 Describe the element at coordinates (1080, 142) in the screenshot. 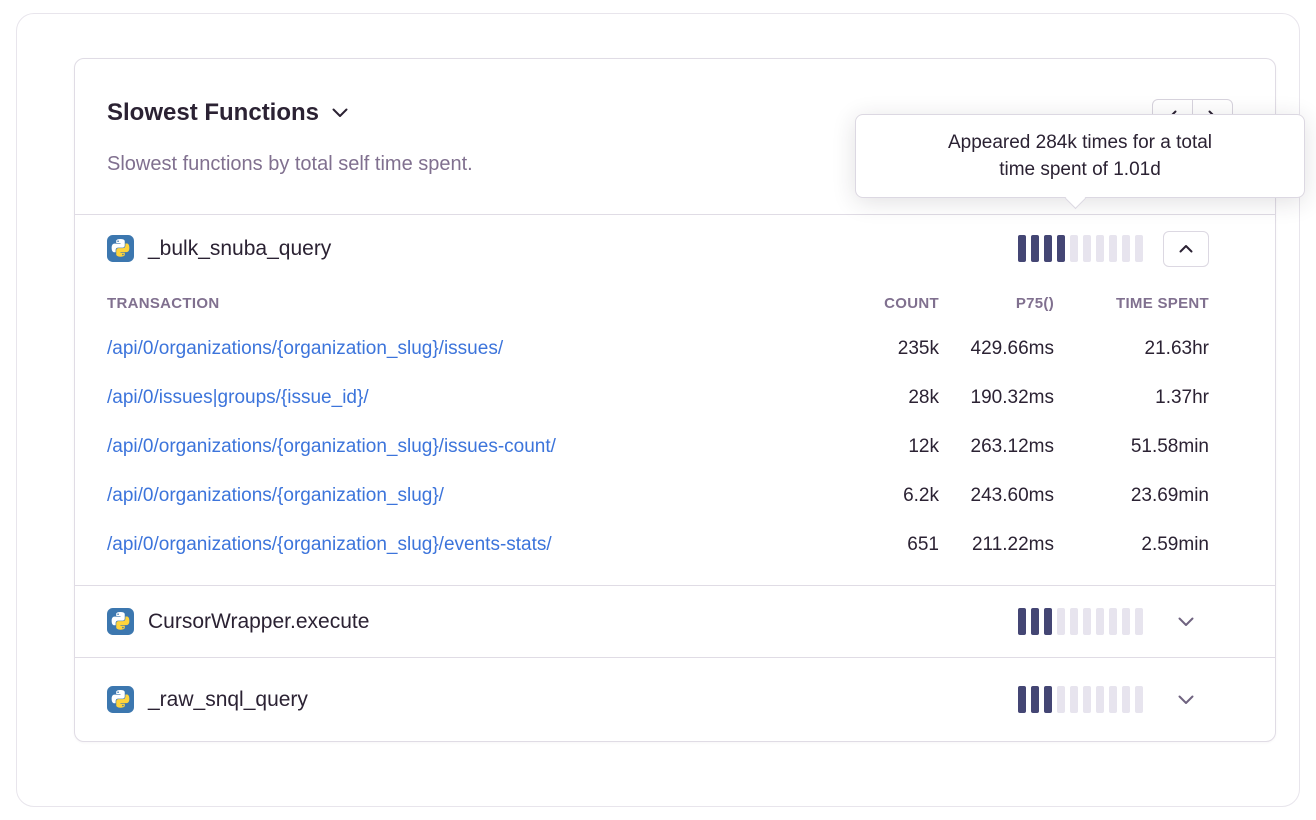

I see `tooltip-text-line: Appeared 284k times for a total` at that location.